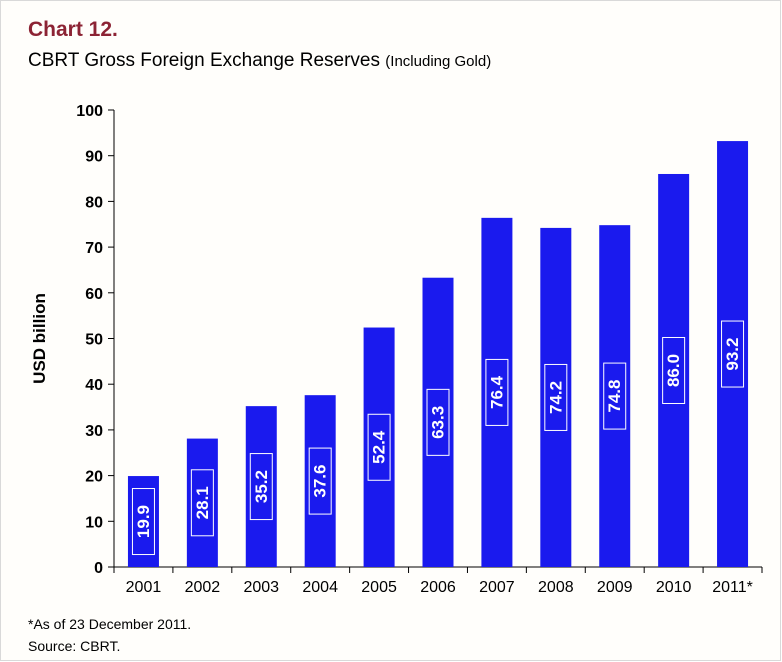 Image resolution: width=782 pixels, height=662 pixels. Describe the element at coordinates (438, 61) in the screenshot. I see `chart-title-suffix: (Including Gold)` at that location.